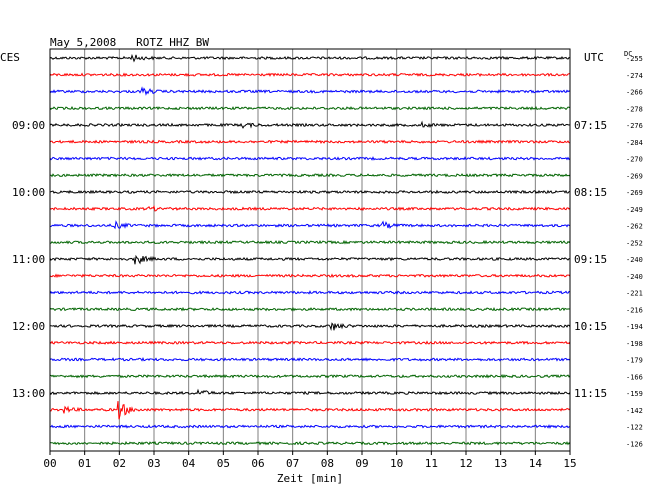 This screenshot has width=650, height=494. What do you see at coordinates (28, 125) in the screenshot?
I see `local-hour-label: 09:00` at bounding box center [28, 125].